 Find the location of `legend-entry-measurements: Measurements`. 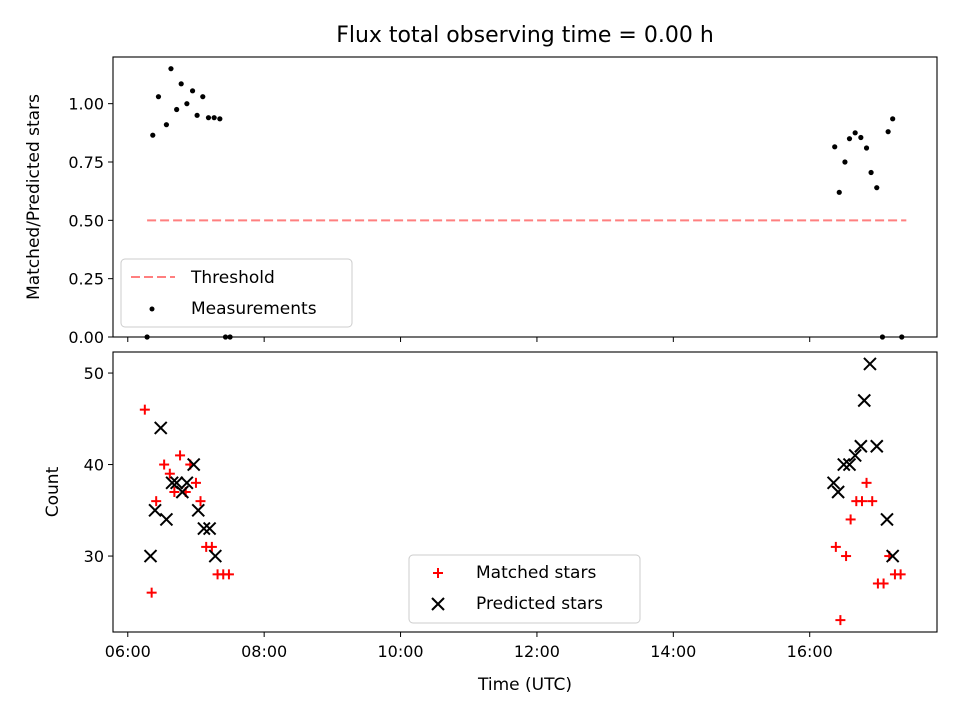

legend-entry-measurements: Measurements is located at coordinates (254, 309).